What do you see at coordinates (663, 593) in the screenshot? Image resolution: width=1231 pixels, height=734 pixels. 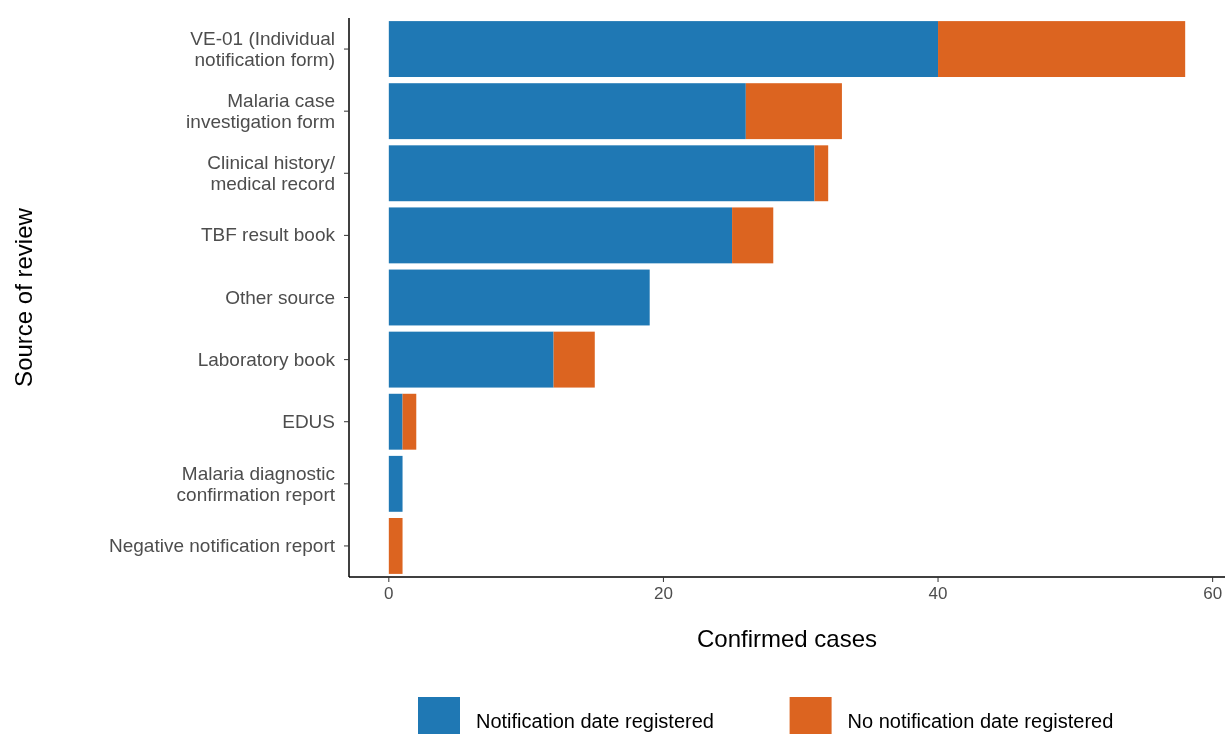 I see `x-tick-label: 20` at bounding box center [663, 593].